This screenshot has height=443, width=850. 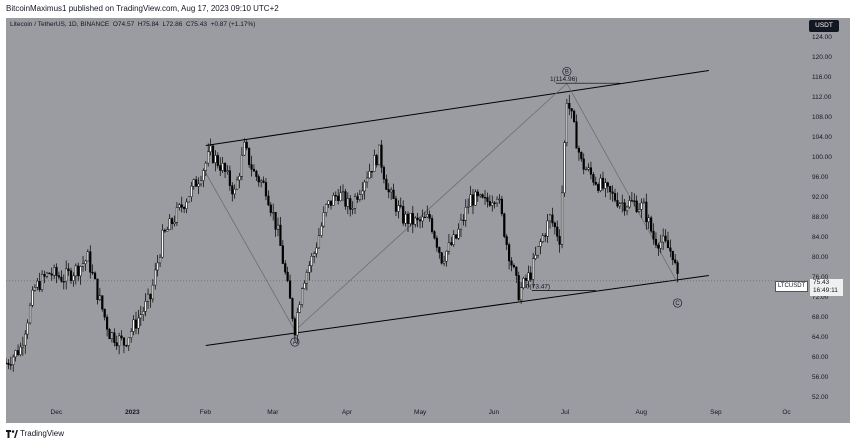 I want to click on price-tick-label: 76.00, so click(x=820, y=277).